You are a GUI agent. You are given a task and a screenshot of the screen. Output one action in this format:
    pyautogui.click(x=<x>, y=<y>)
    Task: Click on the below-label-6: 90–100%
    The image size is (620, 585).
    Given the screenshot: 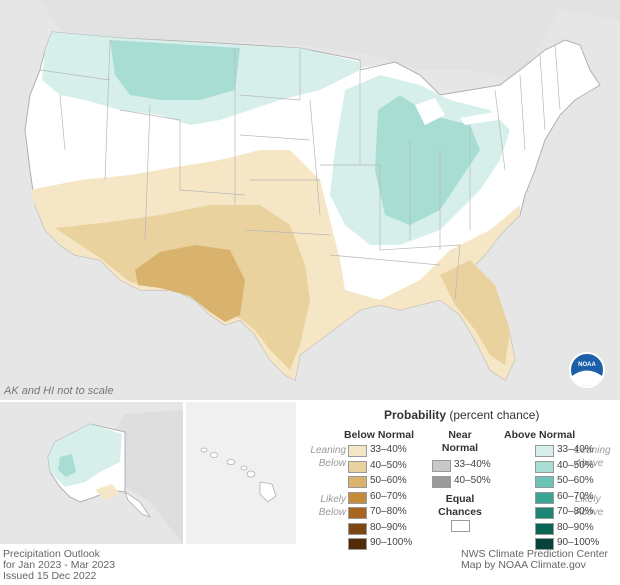 What is the action you would take?
    pyautogui.click(x=391, y=542)
    